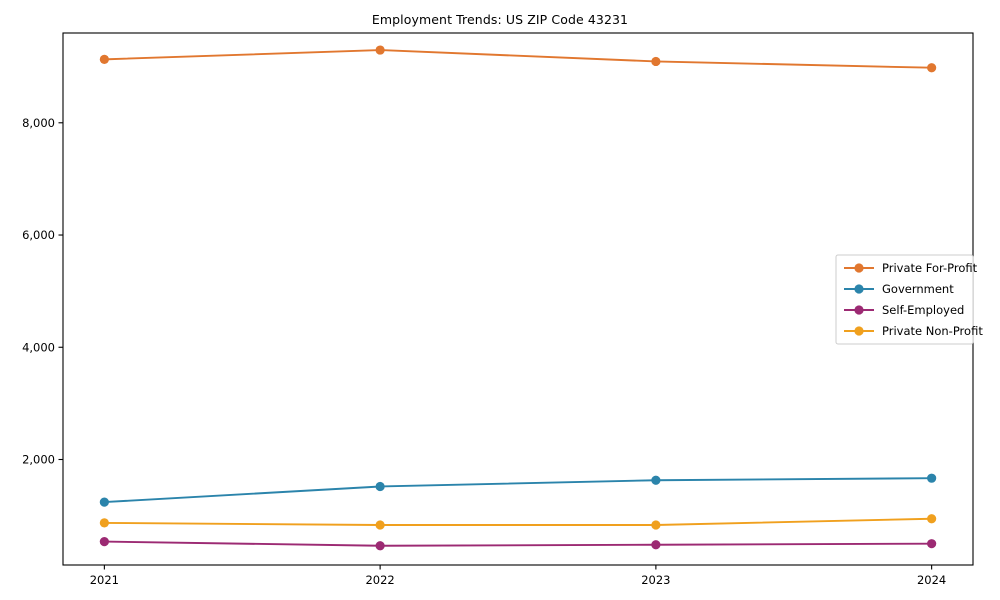 This screenshot has height=600, width=1000. What do you see at coordinates (918, 289) in the screenshot?
I see `legend-label-1: Government` at bounding box center [918, 289].